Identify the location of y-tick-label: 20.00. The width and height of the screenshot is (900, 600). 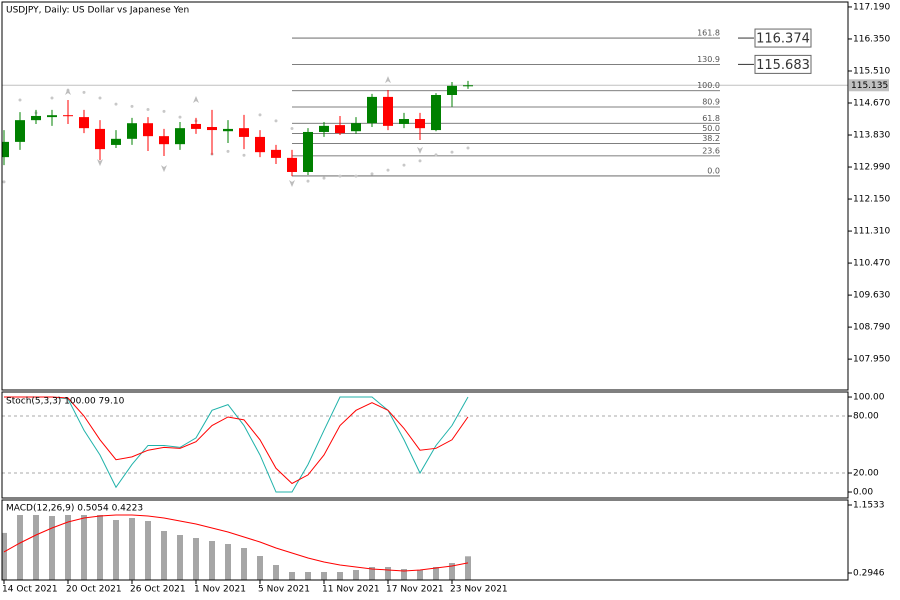
(866, 474).